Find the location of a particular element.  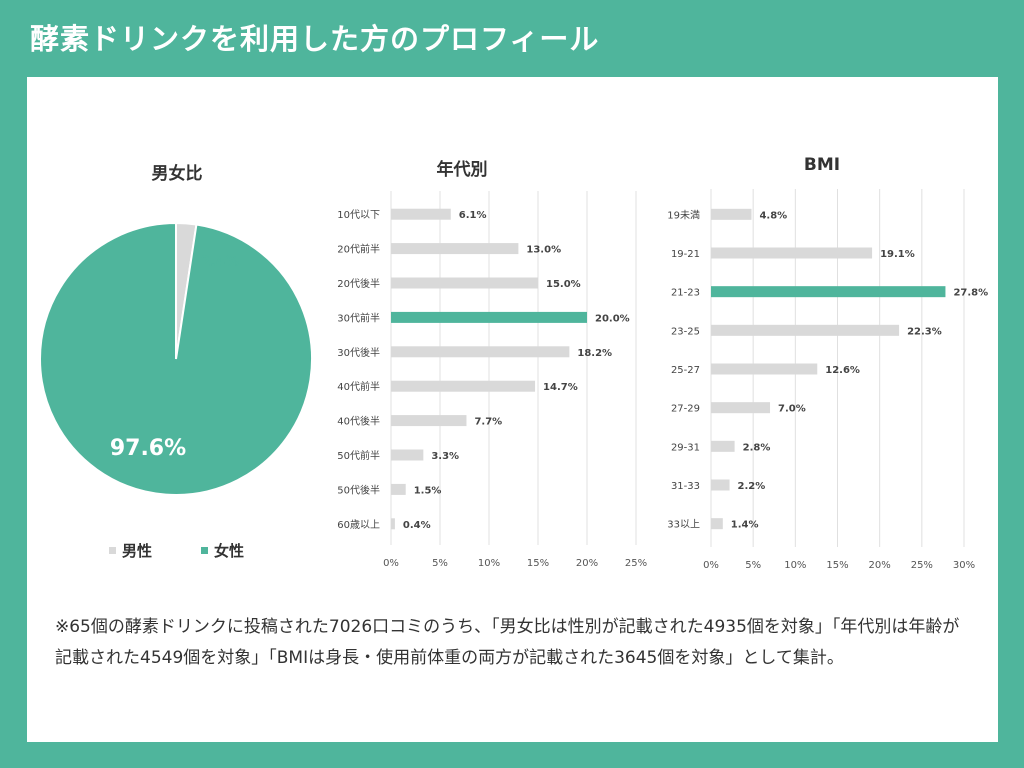

bmi-category-label-5: 27-29 is located at coordinates (685, 409).